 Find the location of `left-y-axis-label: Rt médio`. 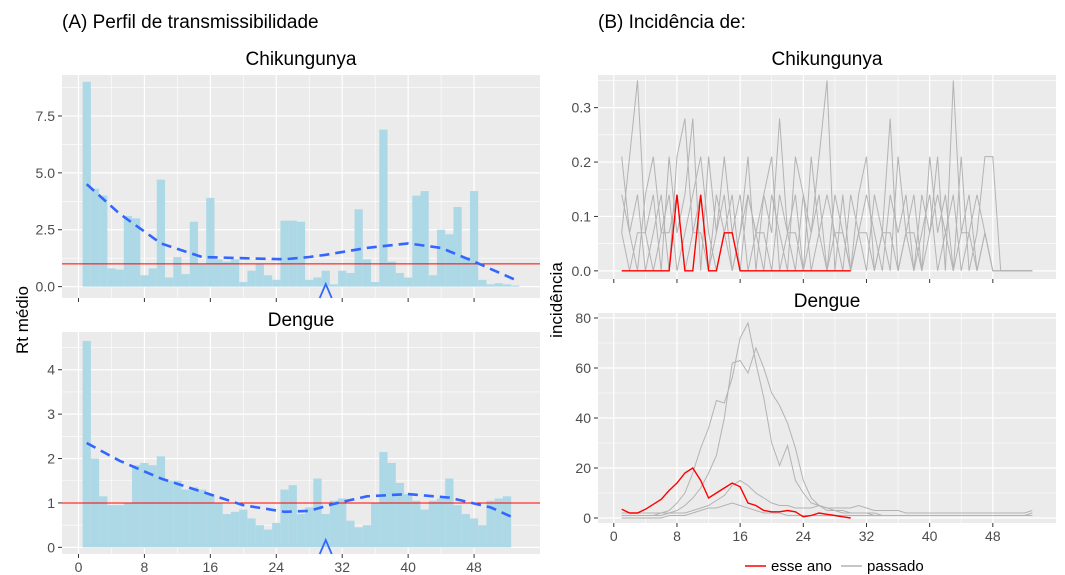

left-y-axis-label: Rt médio is located at coordinates (22, 320).